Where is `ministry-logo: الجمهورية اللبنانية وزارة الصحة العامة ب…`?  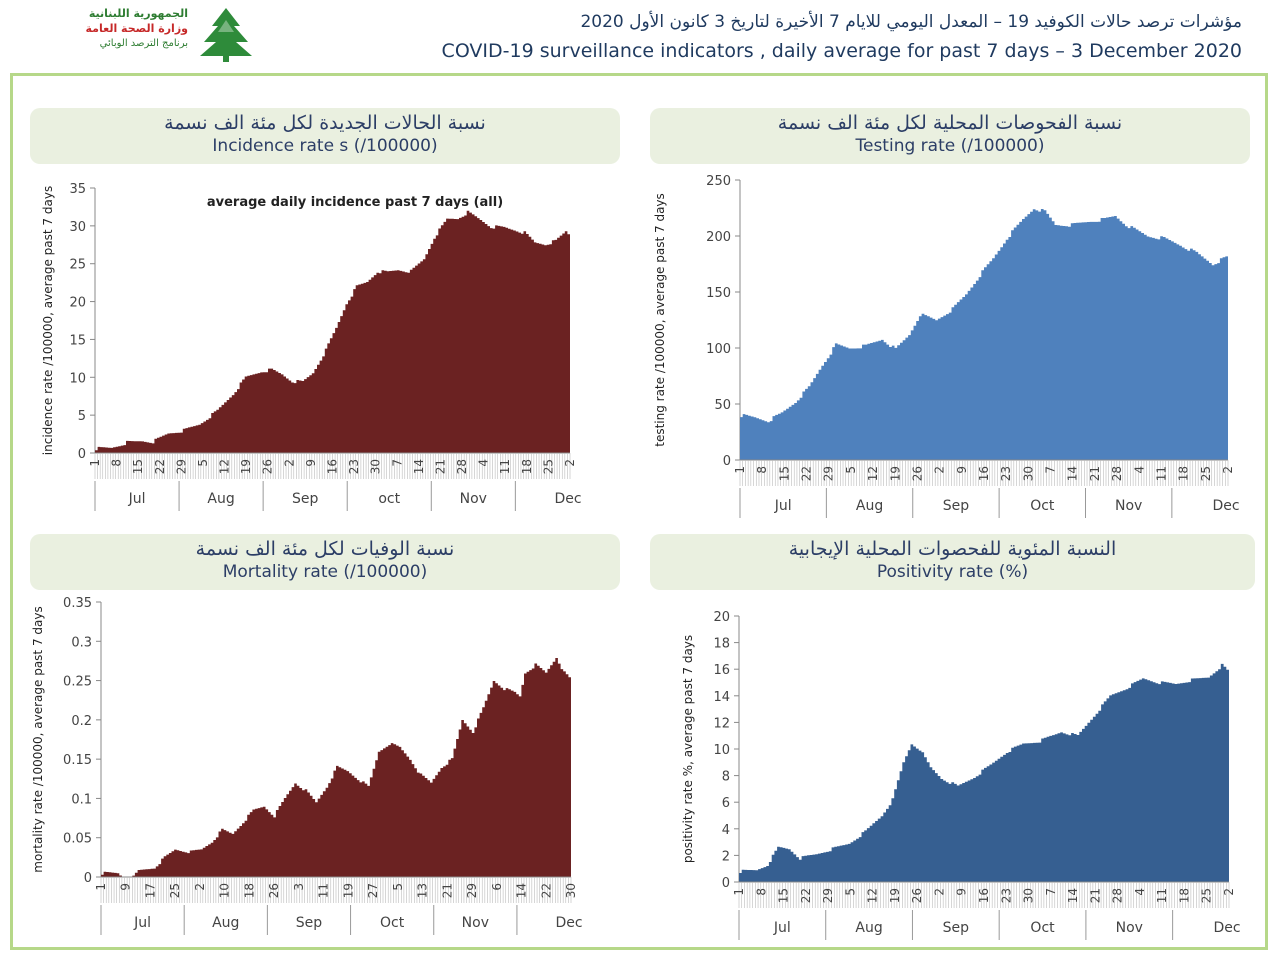
ministry-logo: الجمهورية اللبنانية وزارة الصحة العامة ب… is located at coordinates (160, 35).